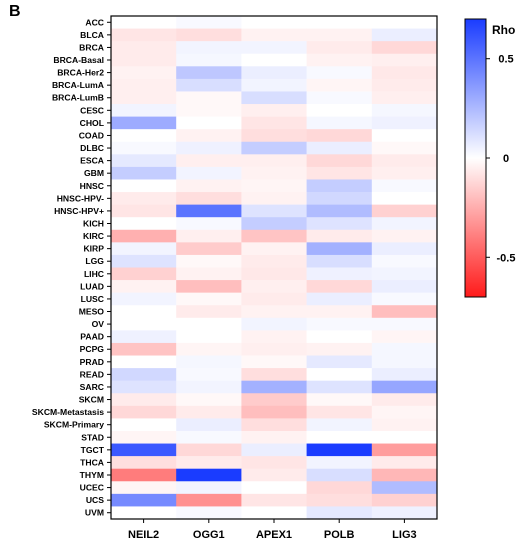 The width and height of the screenshot is (524, 550). I want to click on heatmap-cell-pcpg-lig3, so click(404, 349).